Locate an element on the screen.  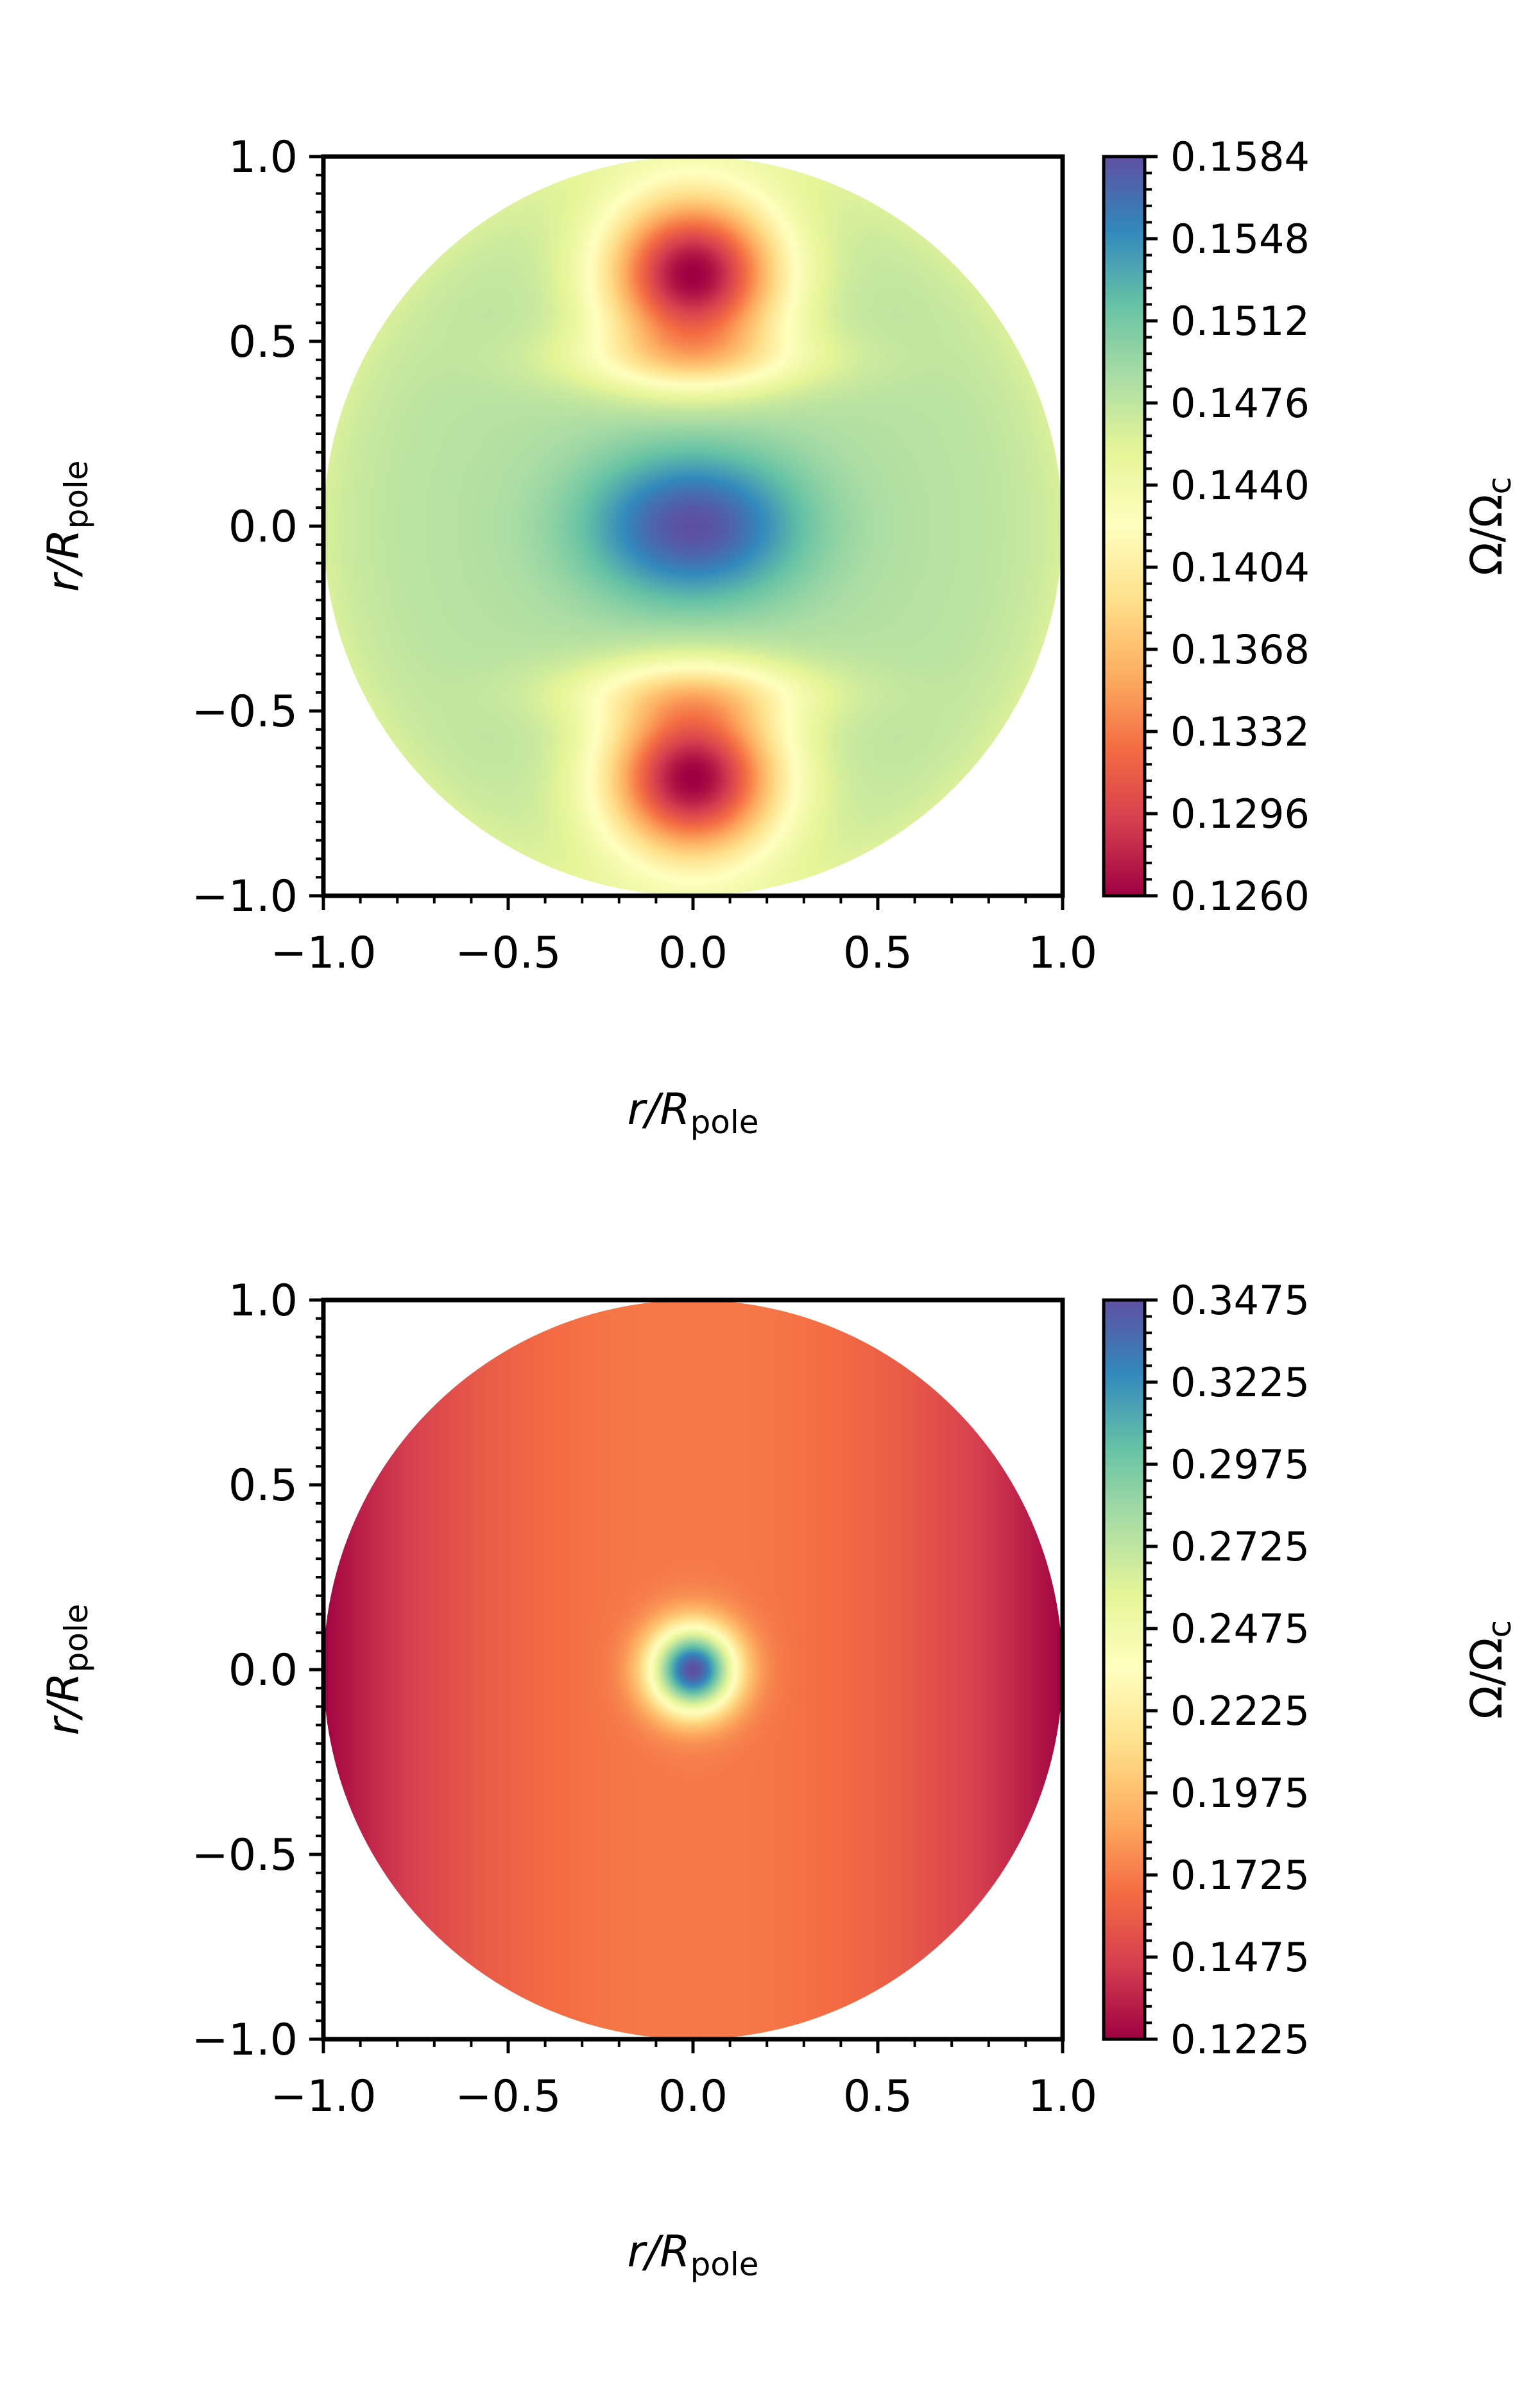
x-axis-ticks-bottom: −1.0 −0.5 0.0 0.5 1.0 is located at coordinates (684, 2081).